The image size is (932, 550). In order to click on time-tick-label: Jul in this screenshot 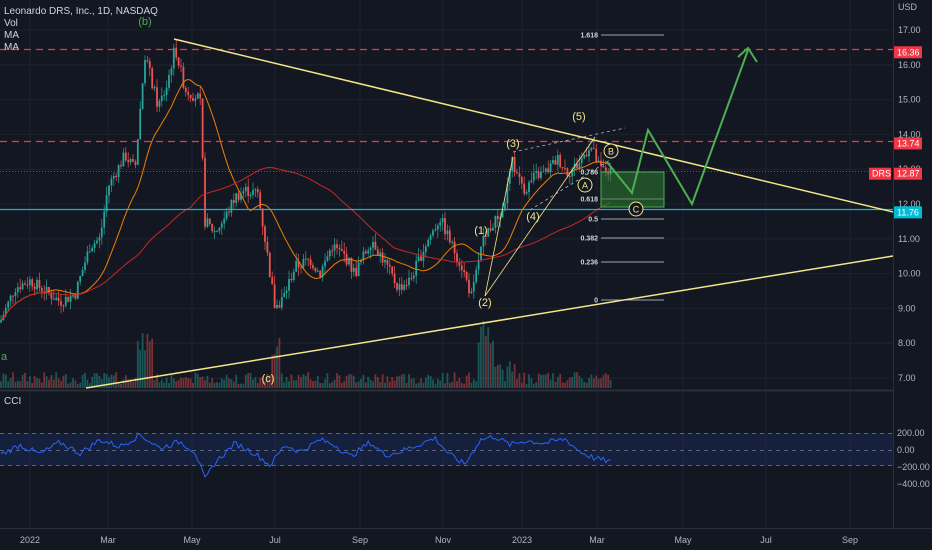, I will do `click(275, 540)`.